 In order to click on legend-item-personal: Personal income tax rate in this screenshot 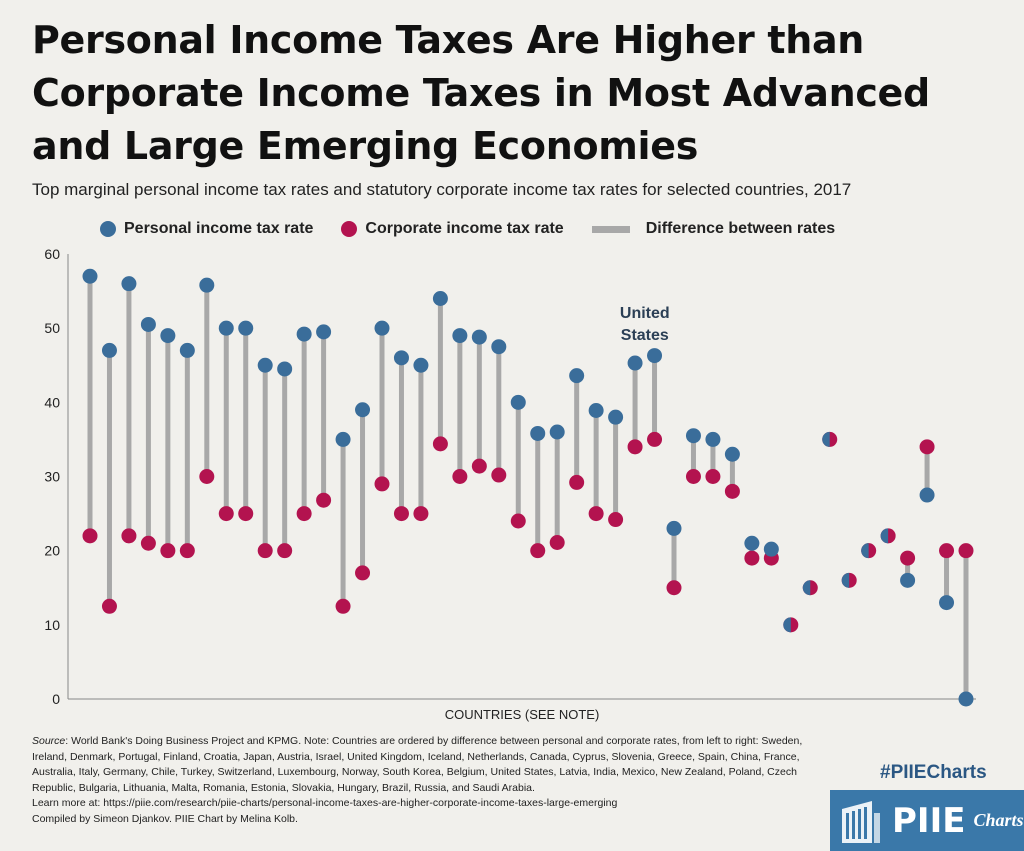, I will do `click(206, 229)`.